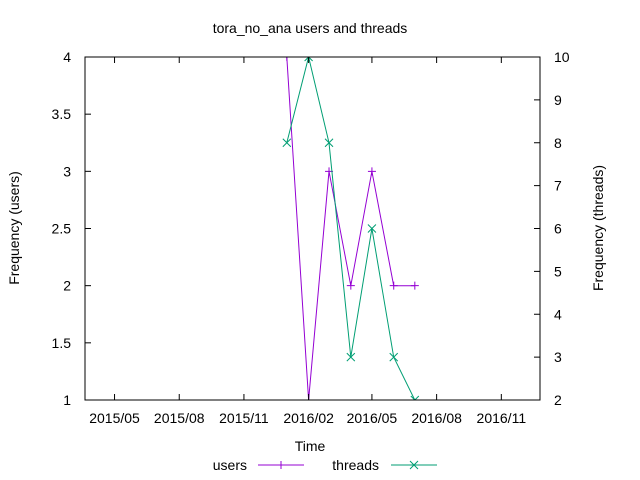  Describe the element at coordinates (62, 114) in the screenshot. I see `y-tick-label: 3.5` at that location.